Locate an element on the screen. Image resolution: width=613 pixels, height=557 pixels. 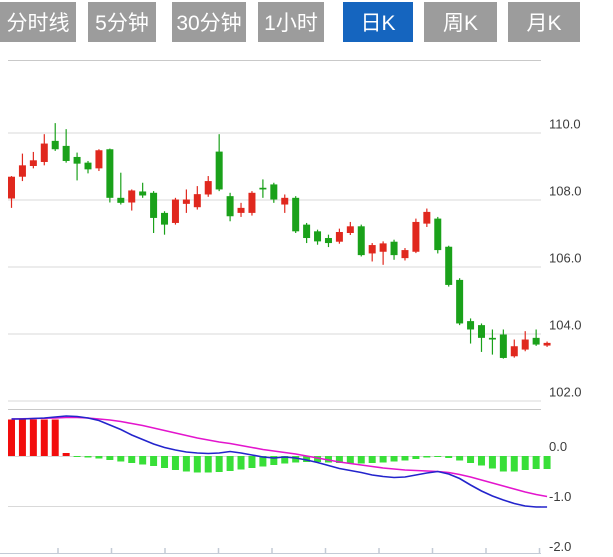
price-axis-label: 108.0 is located at coordinates (565, 191).